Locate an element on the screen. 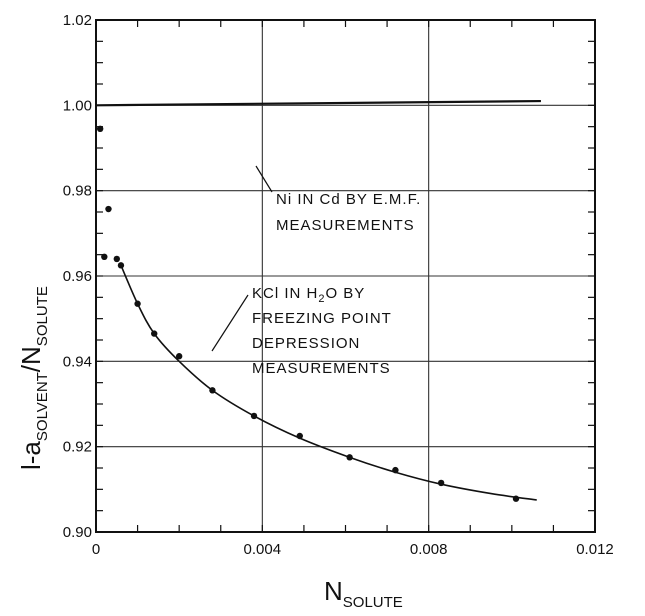 This screenshot has height=616, width=645. y-axis-title-sub2: SOLUTE is located at coordinates (42, 316).